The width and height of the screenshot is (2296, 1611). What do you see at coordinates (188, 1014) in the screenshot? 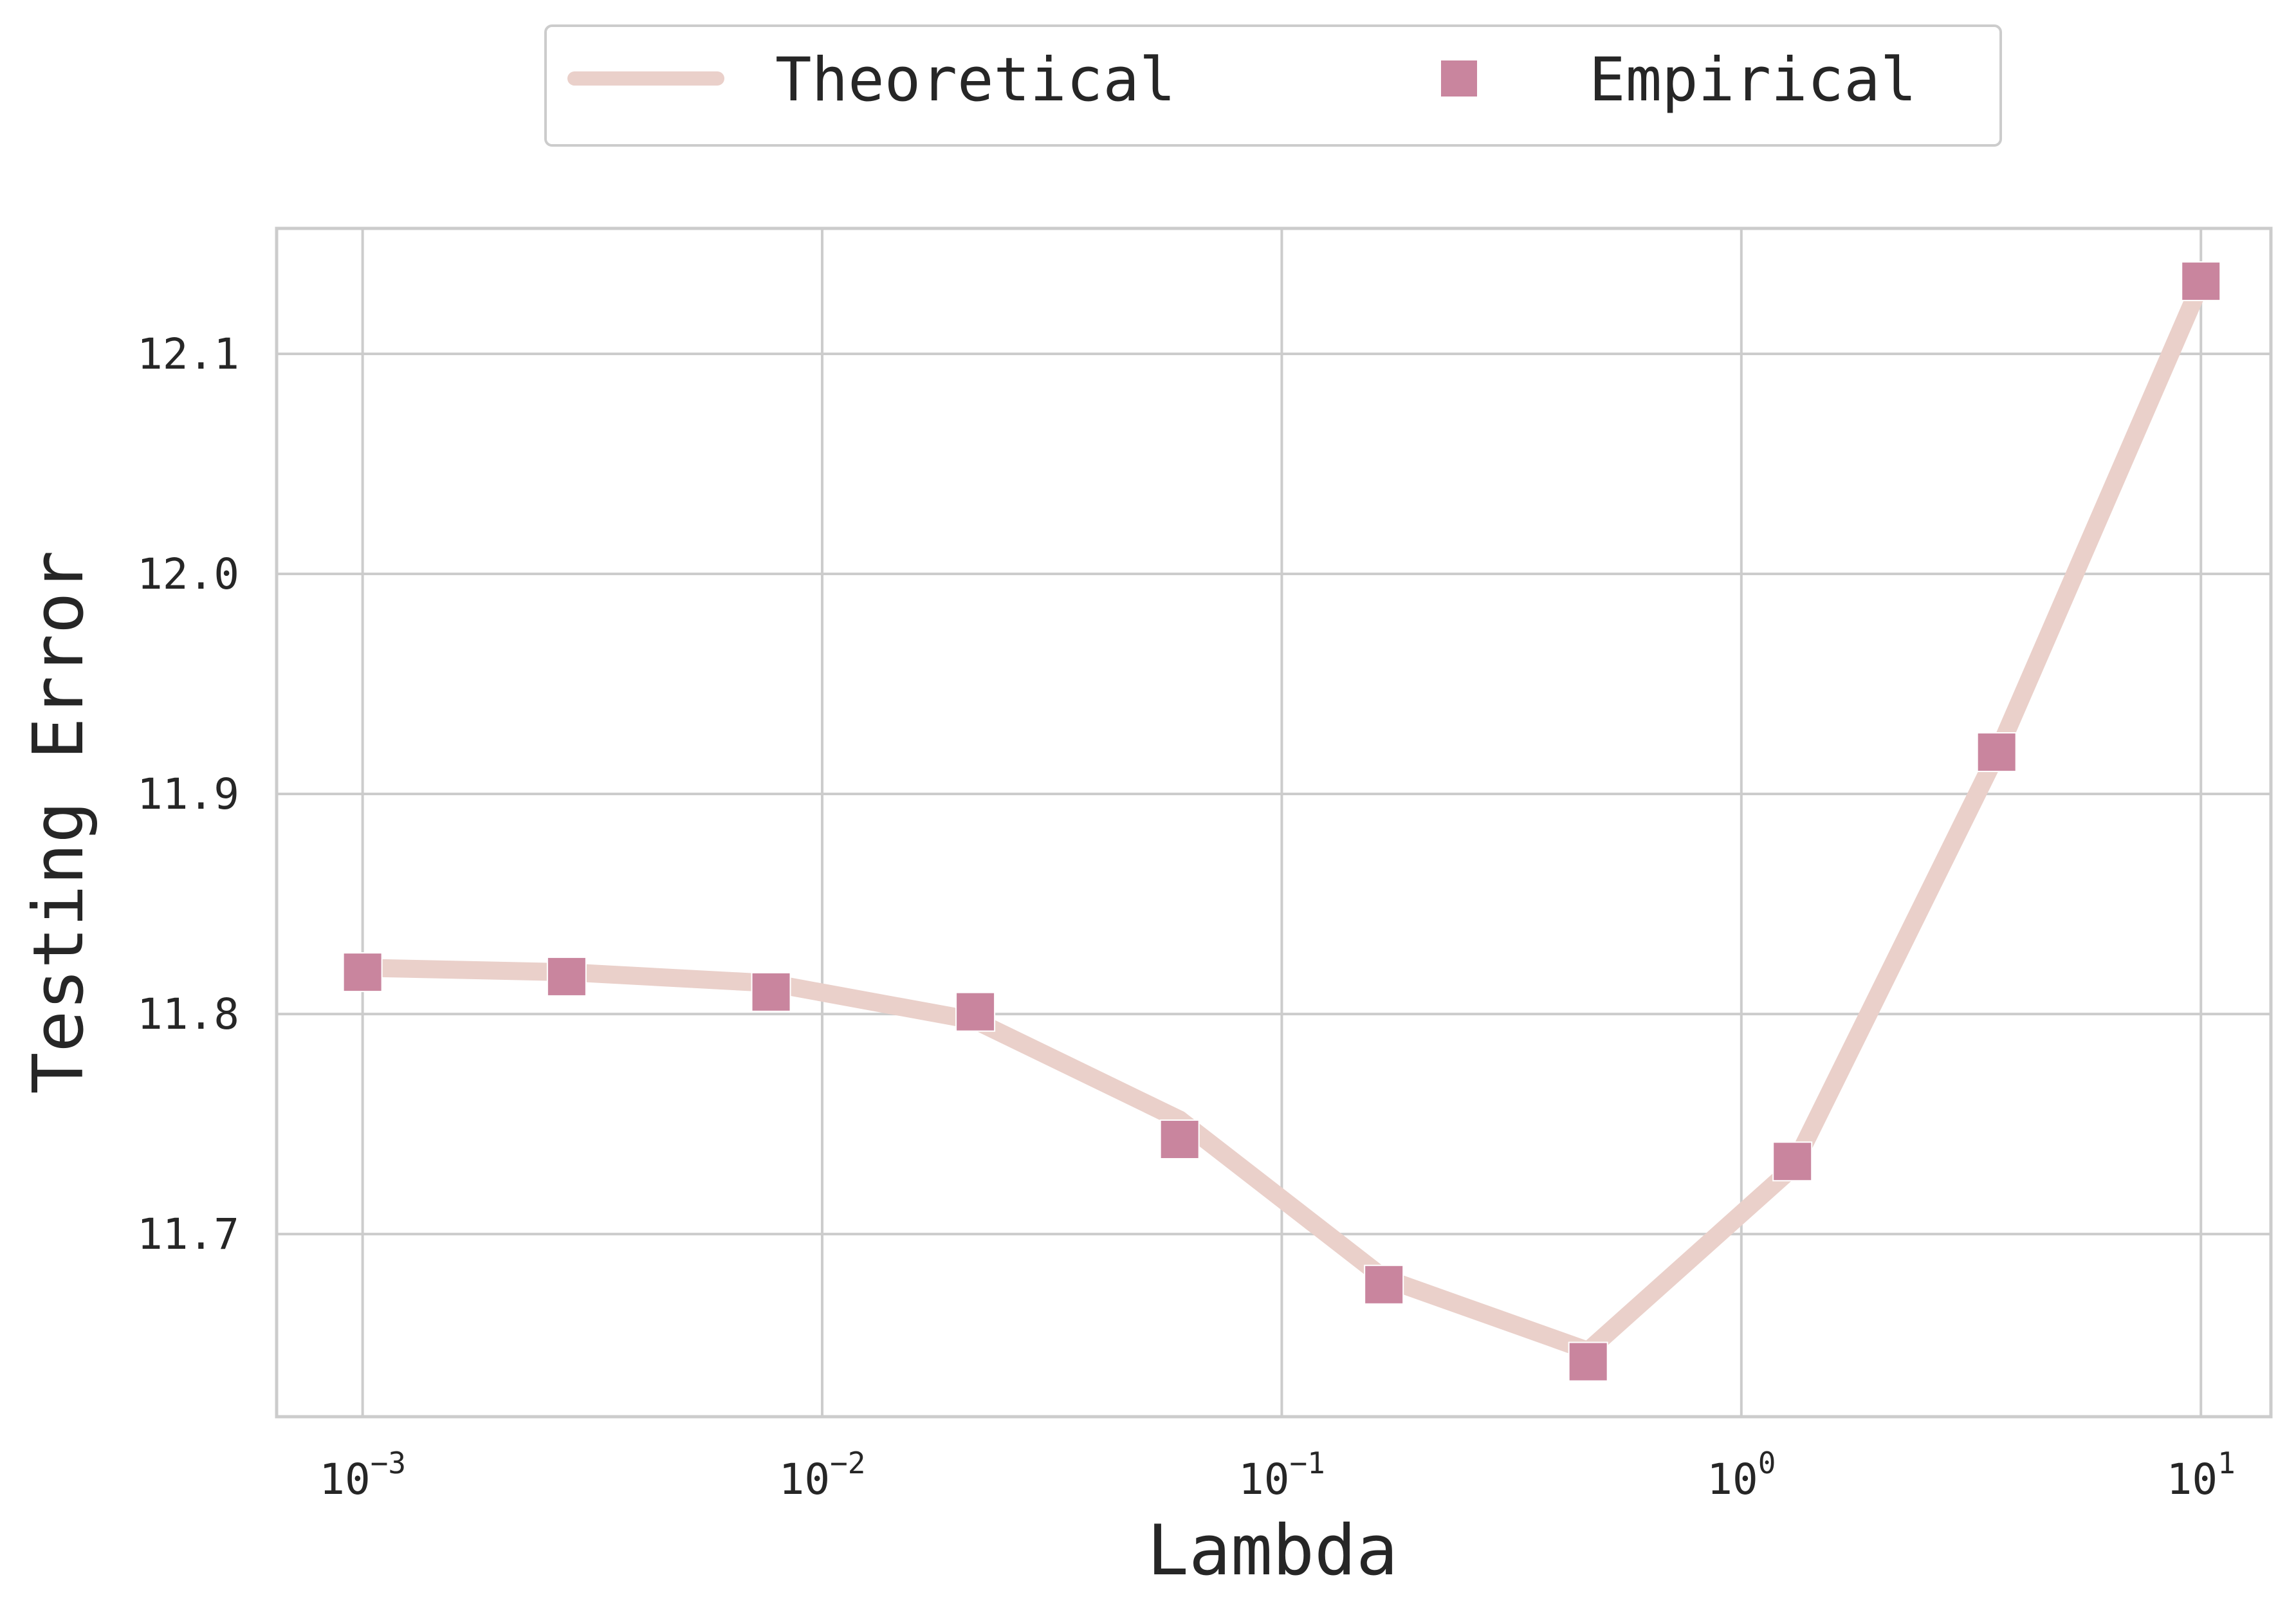
I see `y-tick-label-1: 11.8` at bounding box center [188, 1014].